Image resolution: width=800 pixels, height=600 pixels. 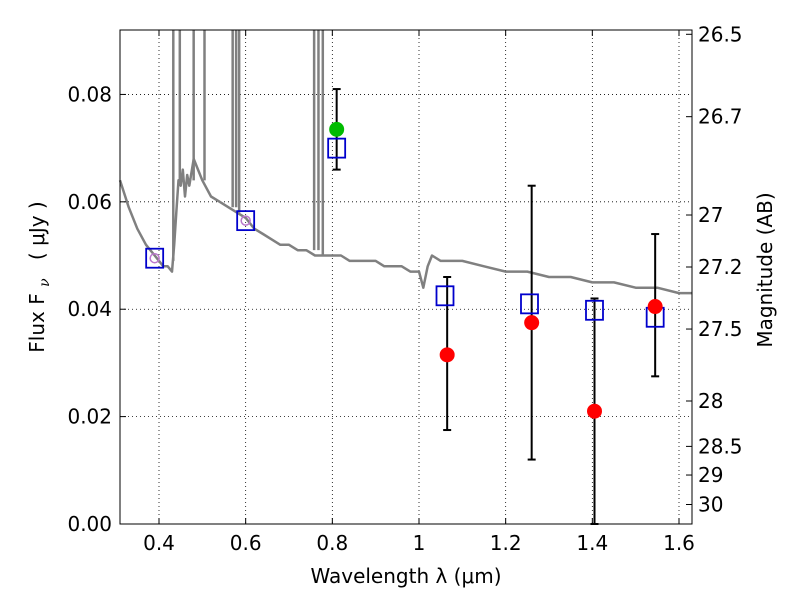 What do you see at coordinates (89, 309) in the screenshot?
I see `y-tick-label-2: 0.04` at bounding box center [89, 309].